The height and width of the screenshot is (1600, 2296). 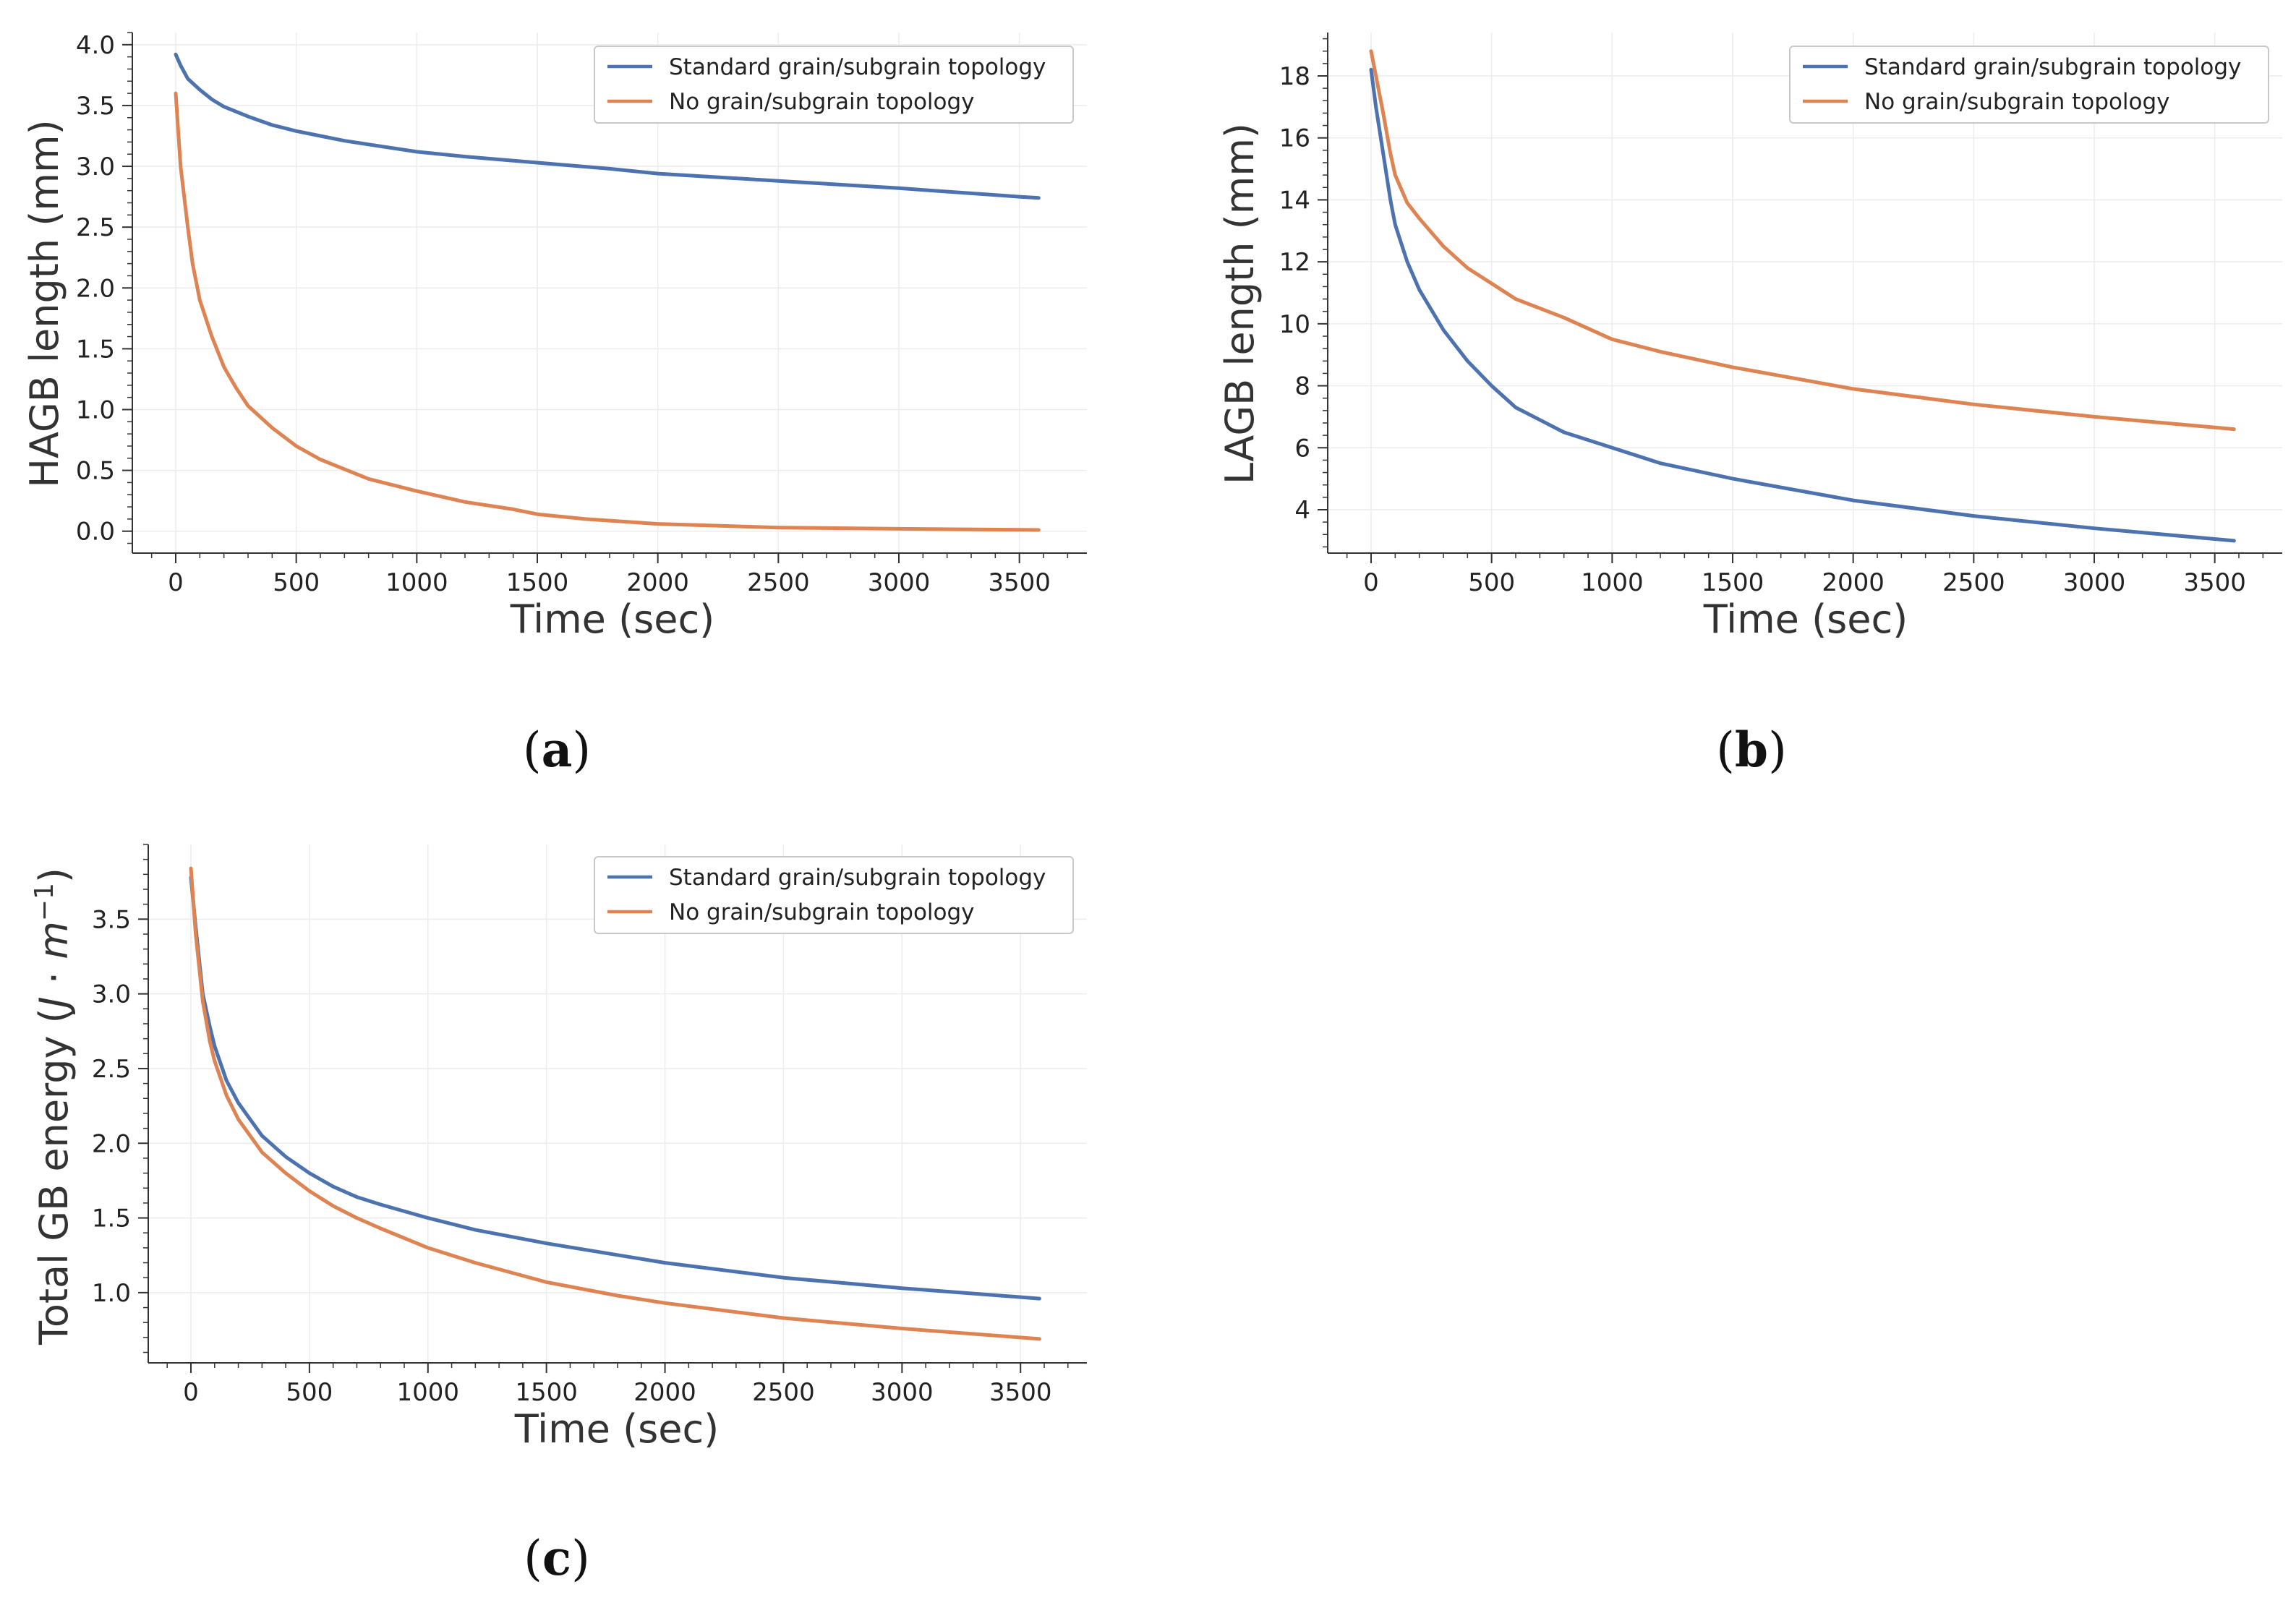 I want to click on panel-c-caption: (c), so click(x=557, y=1558).